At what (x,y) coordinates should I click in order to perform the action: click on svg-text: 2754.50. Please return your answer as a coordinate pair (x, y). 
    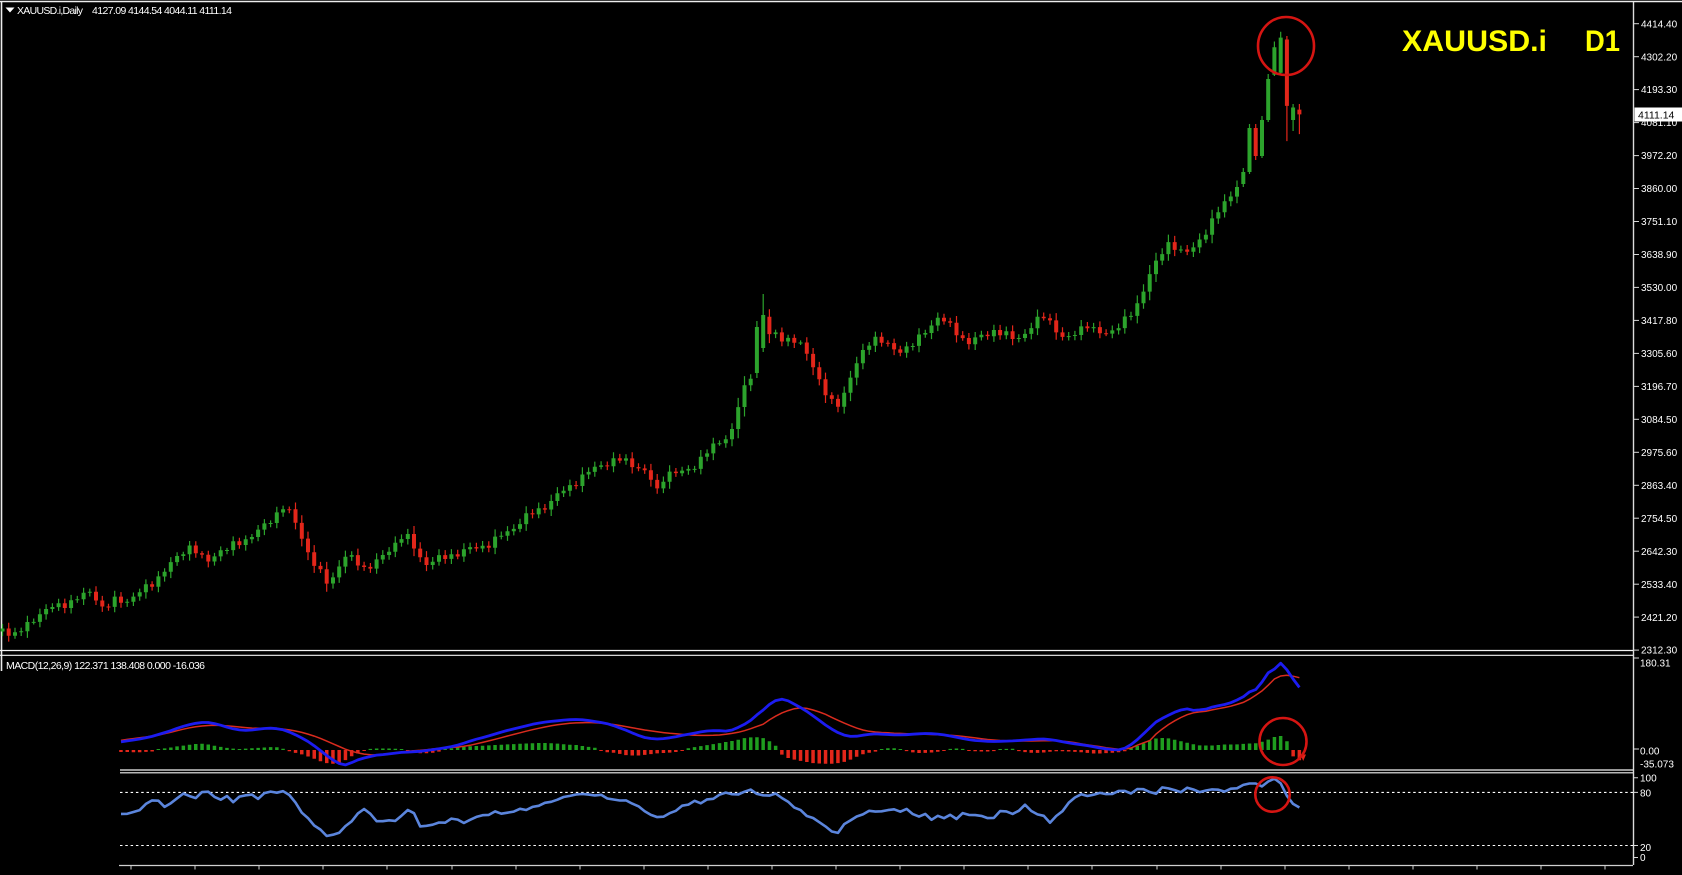
    Looking at the image, I should click on (1659, 519).